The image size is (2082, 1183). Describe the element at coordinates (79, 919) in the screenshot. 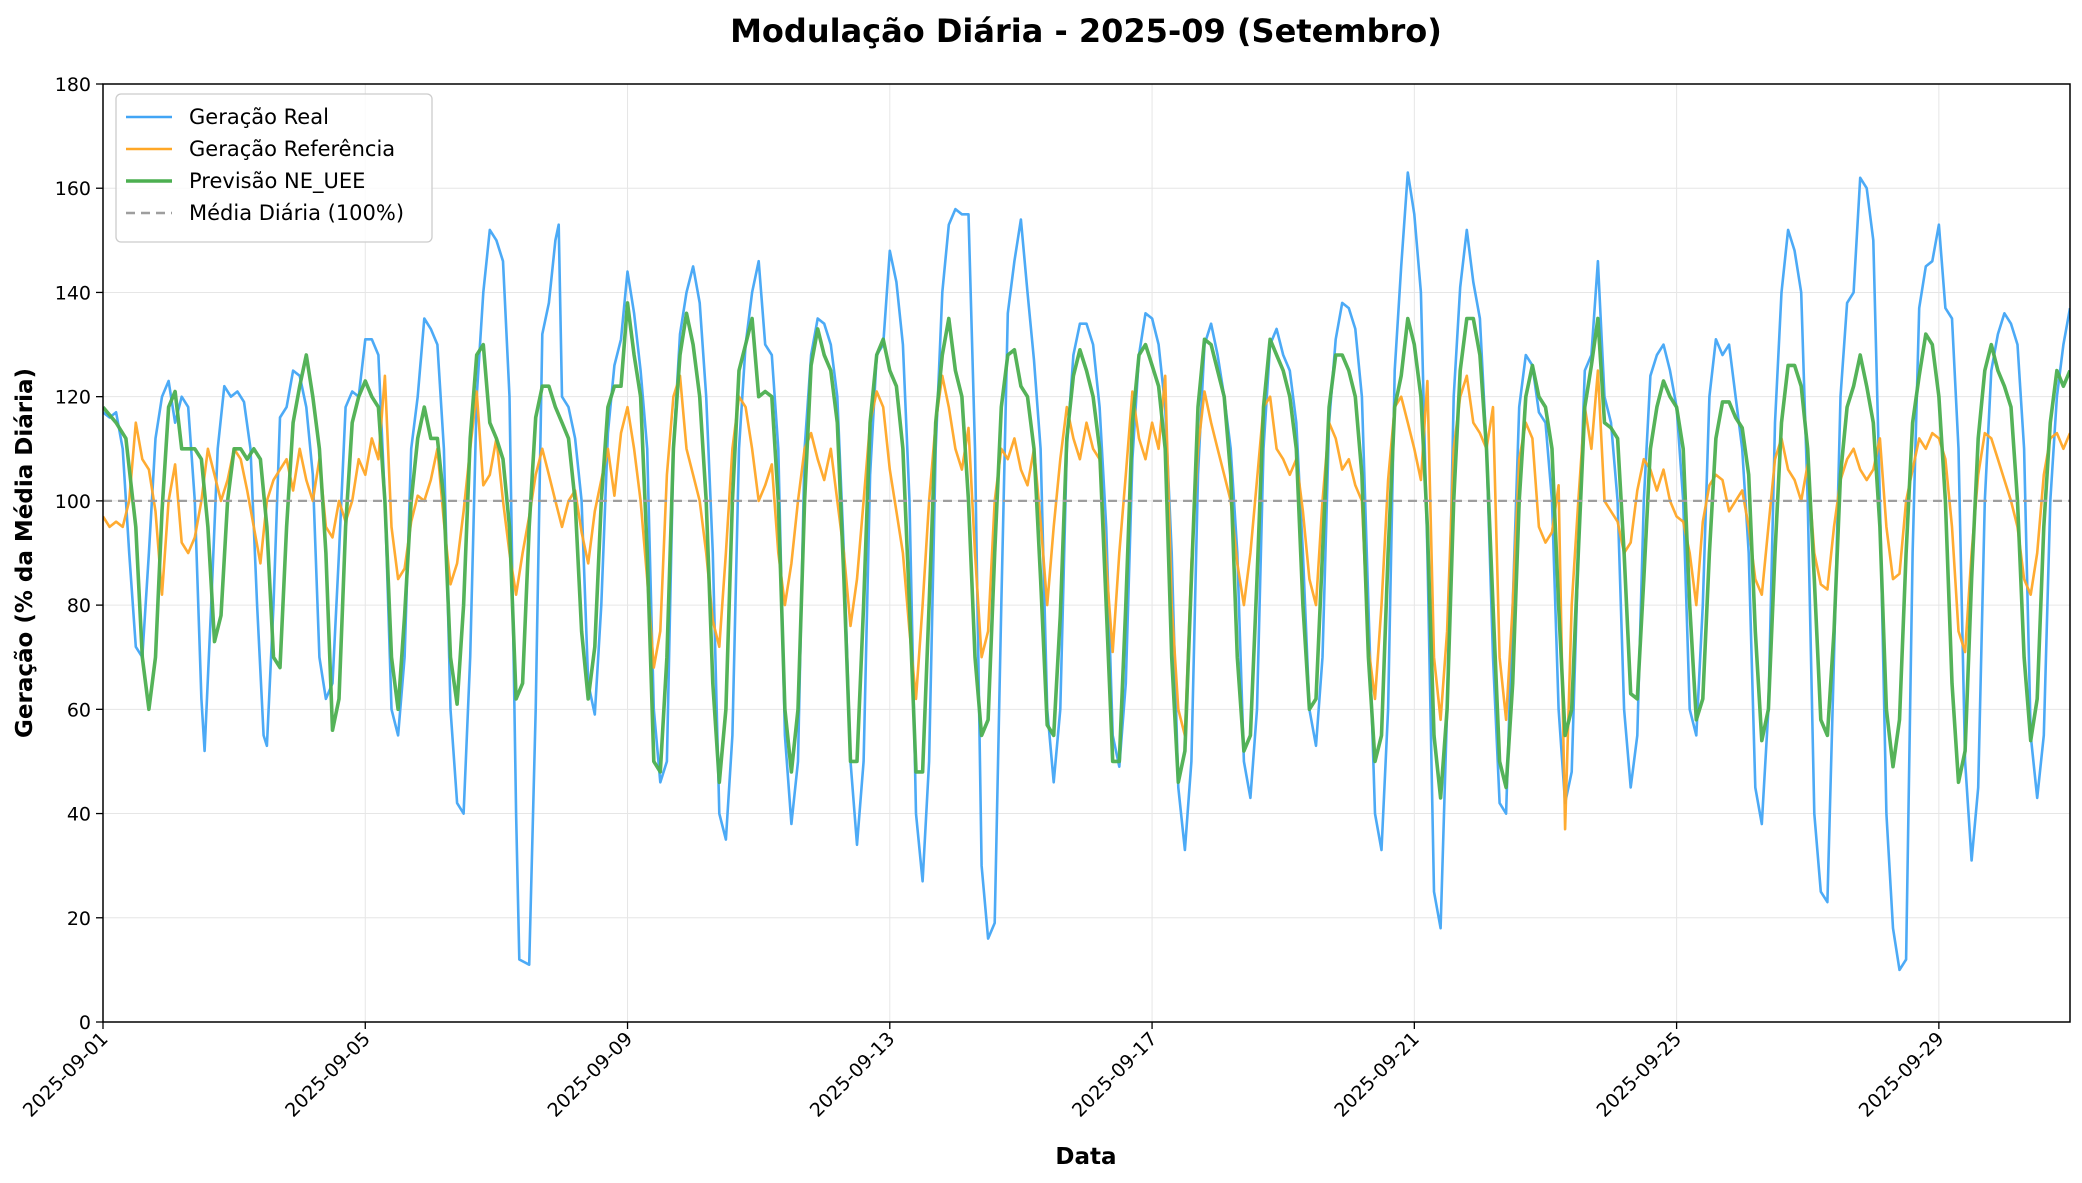

I see `y-tick-label: 20` at that location.